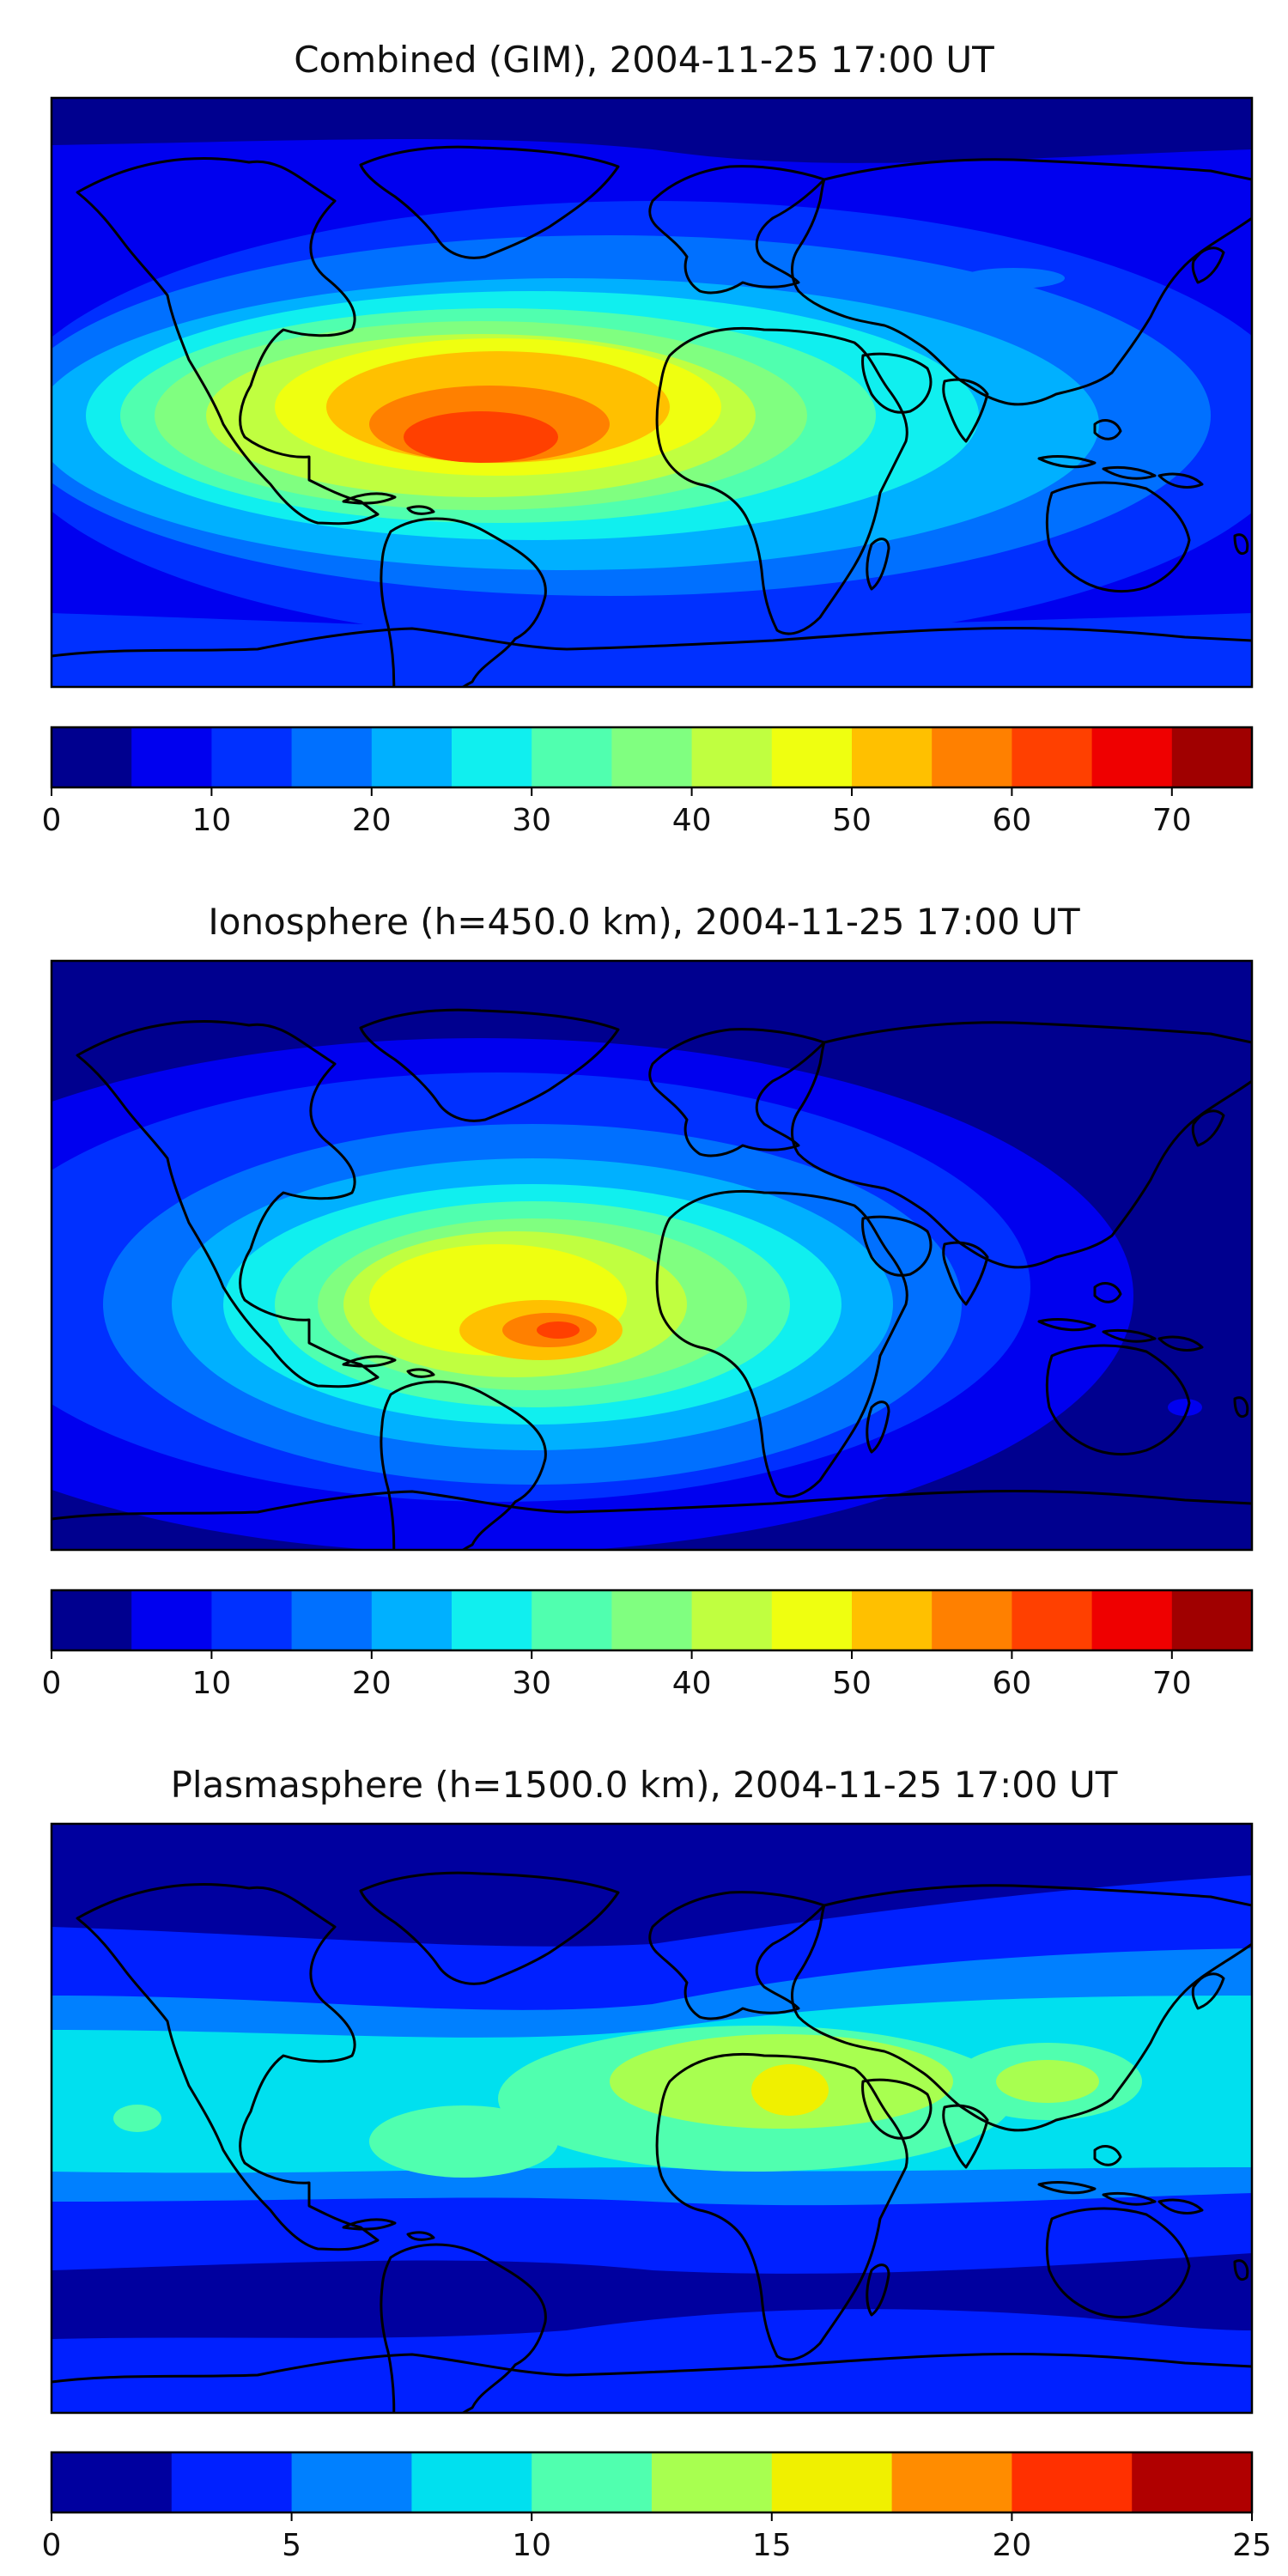 The image size is (1288, 2576). I want to click on colorbar-ionosphere: 0 10 20 30 40 50 60 70, so click(648, 1645).